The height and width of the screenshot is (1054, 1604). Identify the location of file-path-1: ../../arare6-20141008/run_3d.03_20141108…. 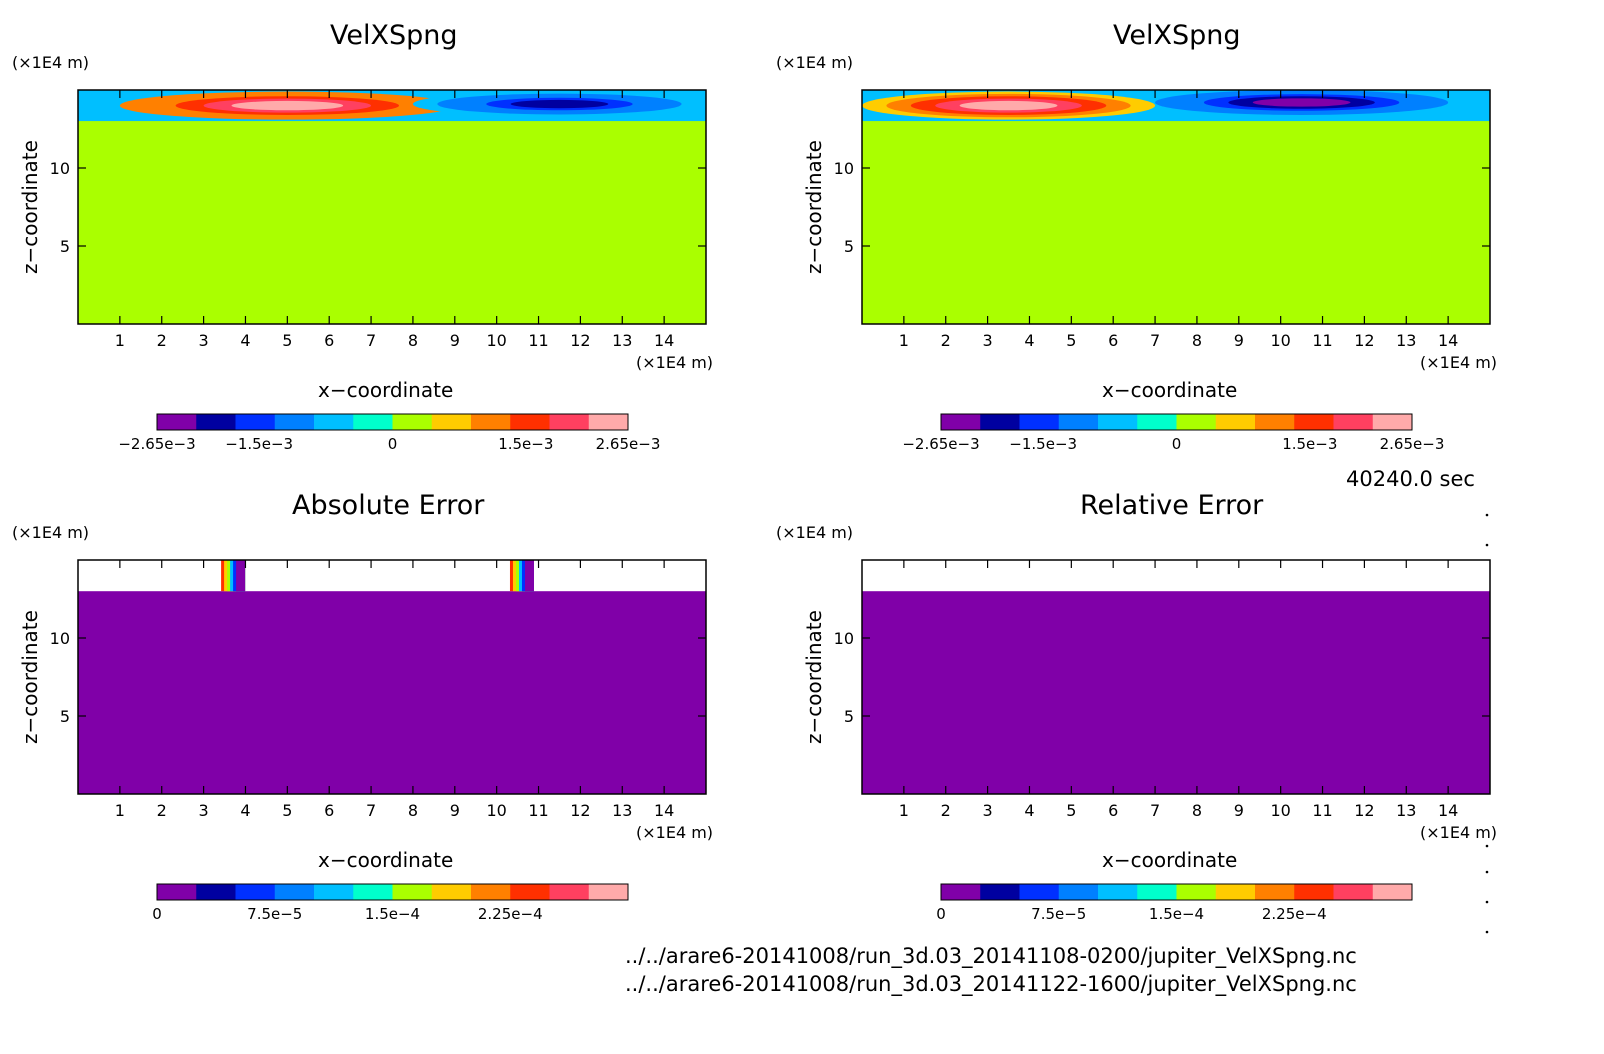
(991, 956).